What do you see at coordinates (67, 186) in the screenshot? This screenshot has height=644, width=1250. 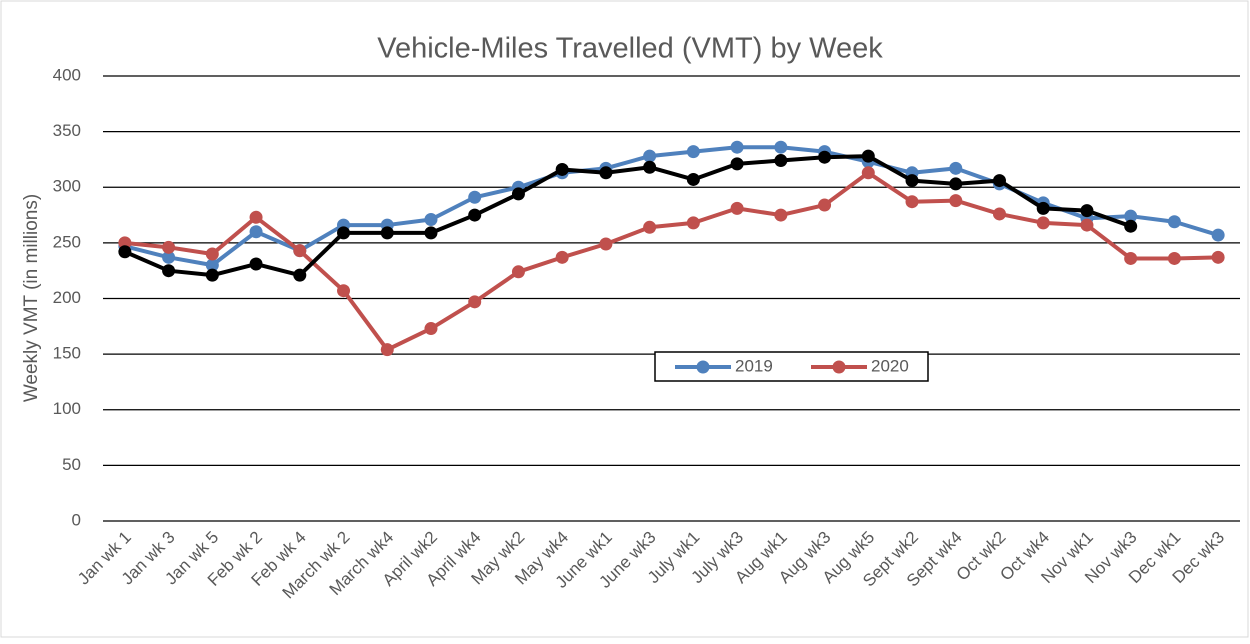 I see `y-tick-label: 300` at bounding box center [67, 186].